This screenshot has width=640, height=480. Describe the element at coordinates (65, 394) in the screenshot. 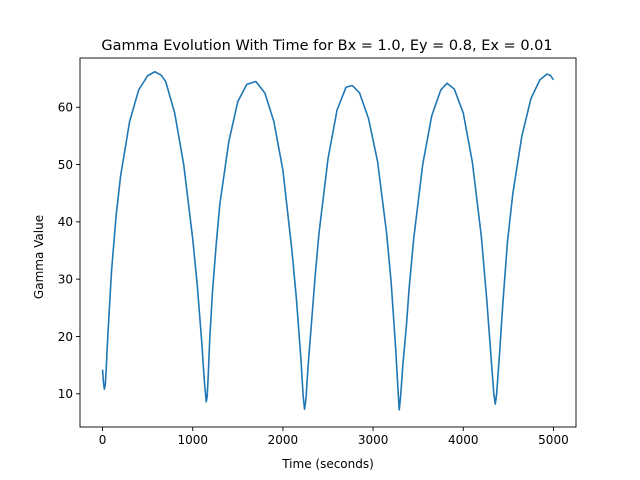

I see `y-tick-label: 10` at that location.